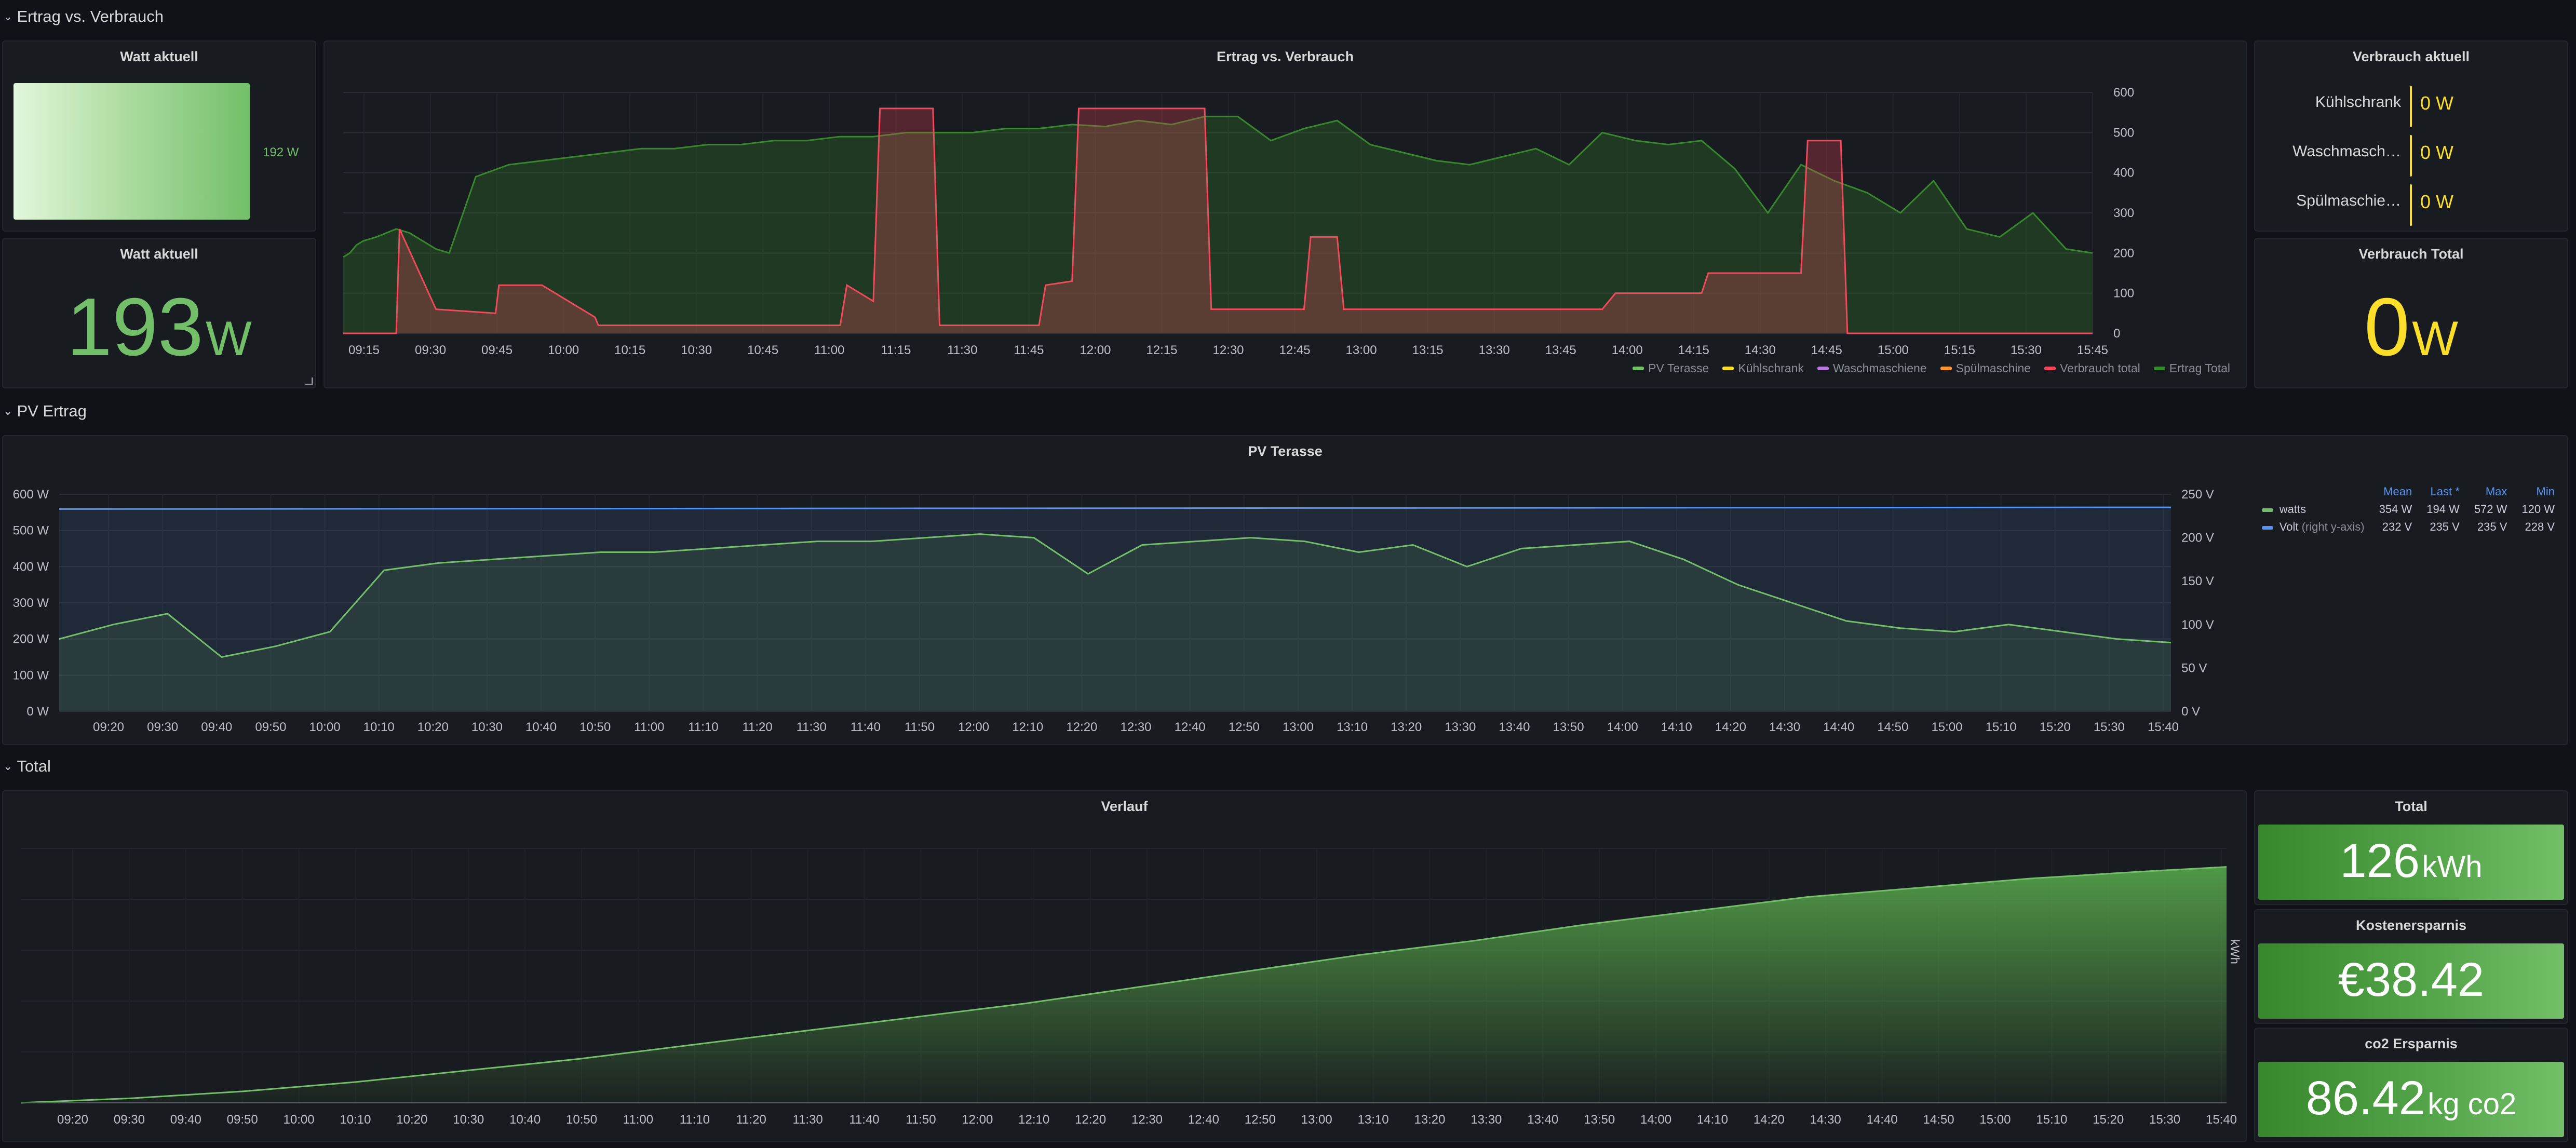  Describe the element at coordinates (757, 727) in the screenshot. I see `x-tick-label: 11:20` at that location.